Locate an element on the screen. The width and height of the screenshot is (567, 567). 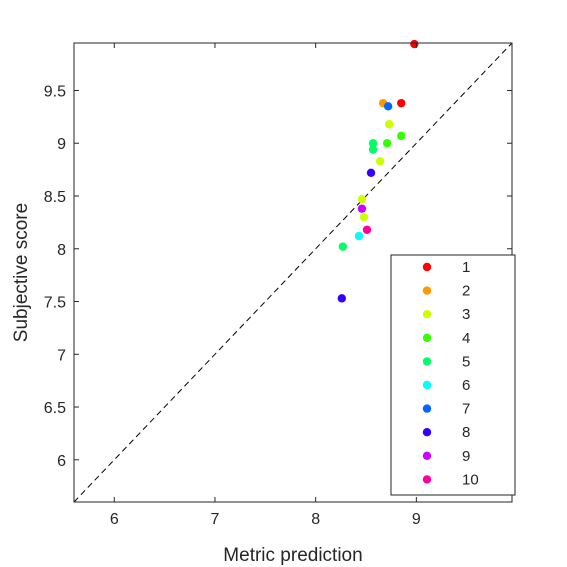
x-tick-label: 6 is located at coordinates (114, 519).